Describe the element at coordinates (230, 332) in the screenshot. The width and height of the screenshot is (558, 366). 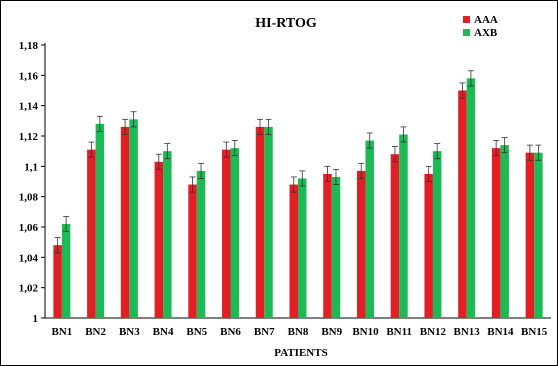
I see `x-tick-label: BN6` at that location.